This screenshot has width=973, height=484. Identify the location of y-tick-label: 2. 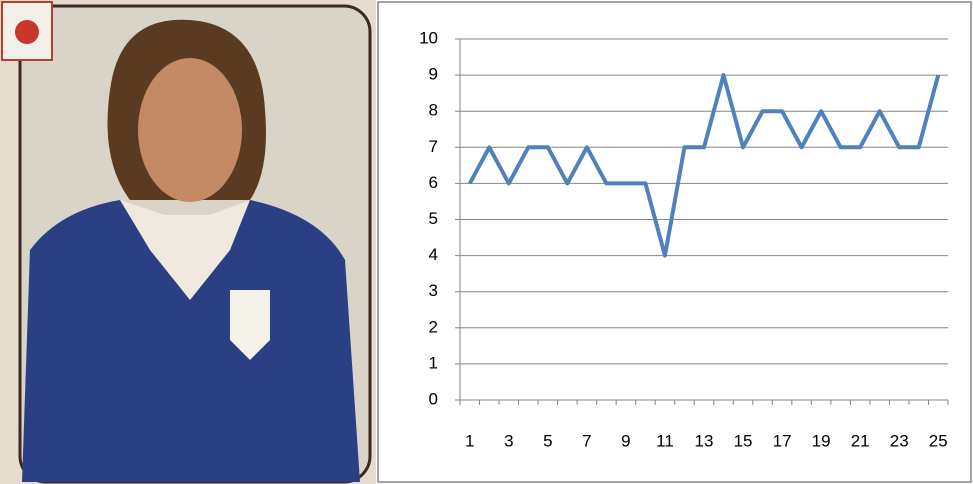
(433, 326).